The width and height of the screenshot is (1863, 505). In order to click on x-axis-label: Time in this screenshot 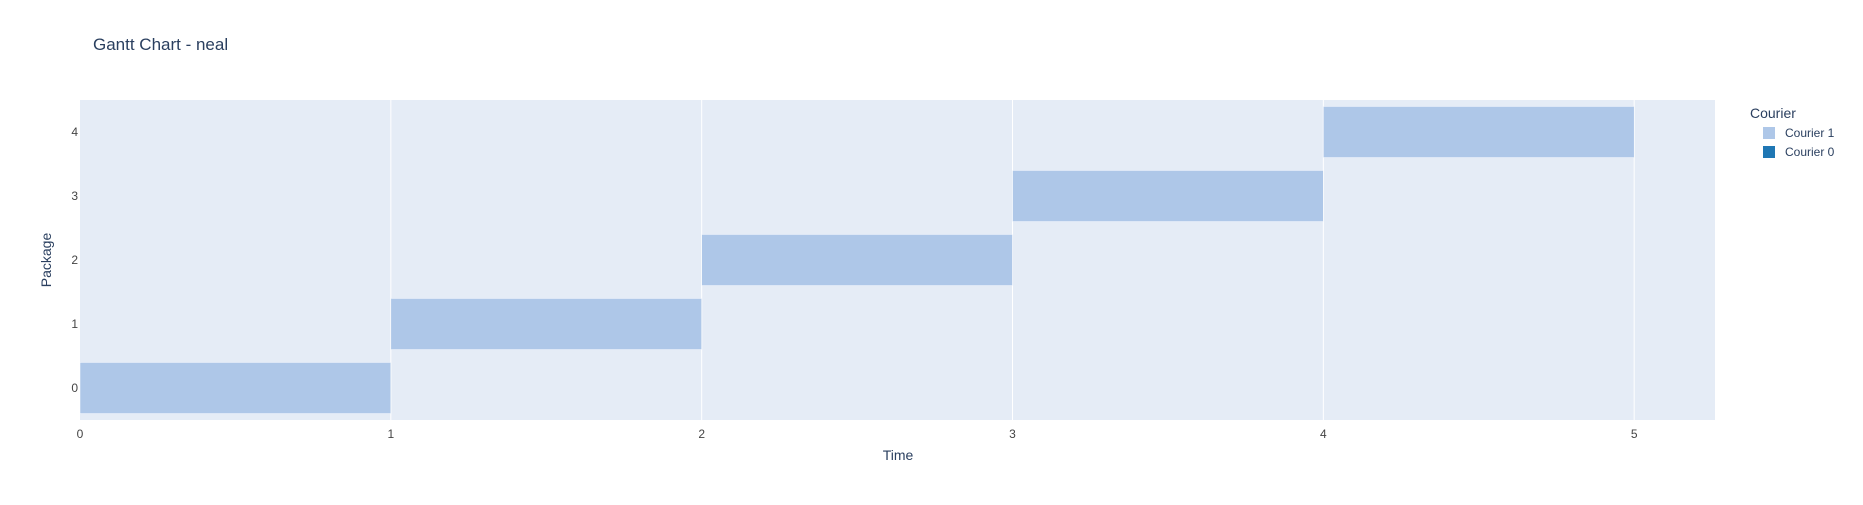, I will do `click(898, 455)`.